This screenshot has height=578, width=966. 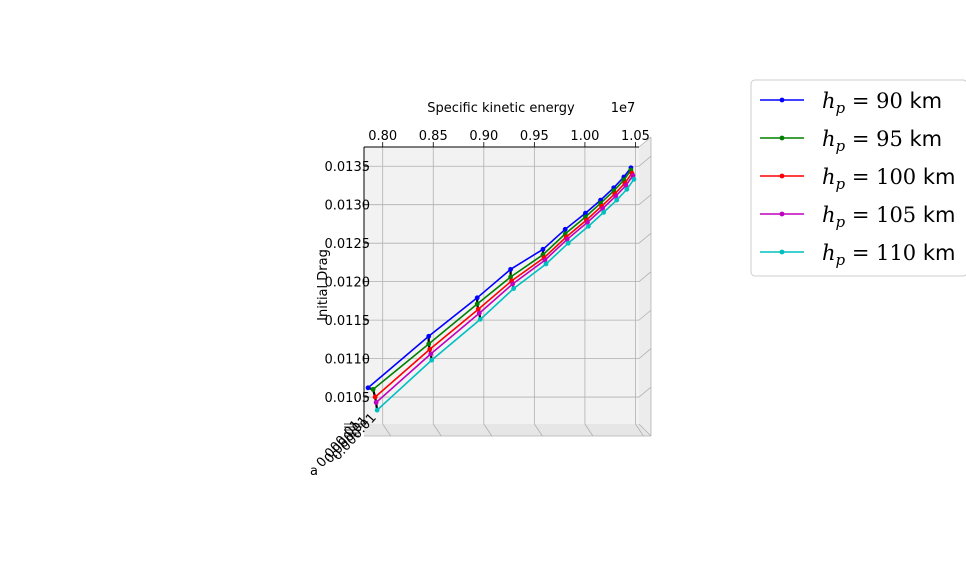 I want to click on y-tick-label: 0.0125, so click(x=348, y=244).